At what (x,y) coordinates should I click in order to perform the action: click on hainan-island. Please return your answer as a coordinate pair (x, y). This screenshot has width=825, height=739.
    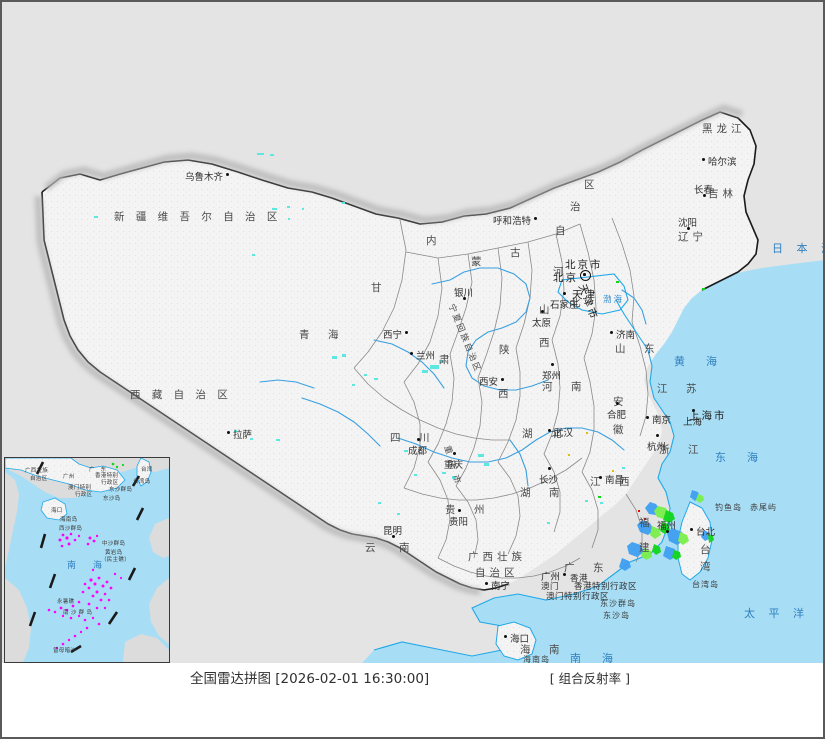
    Looking at the image, I should click on (516, 641).